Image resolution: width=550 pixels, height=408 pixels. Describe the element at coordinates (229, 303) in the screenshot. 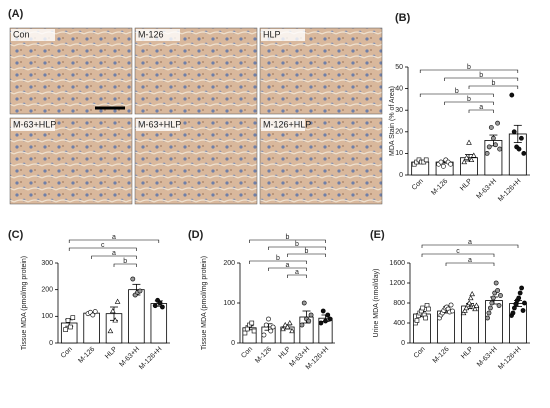

I see `y-tick-label: 100` at that location.